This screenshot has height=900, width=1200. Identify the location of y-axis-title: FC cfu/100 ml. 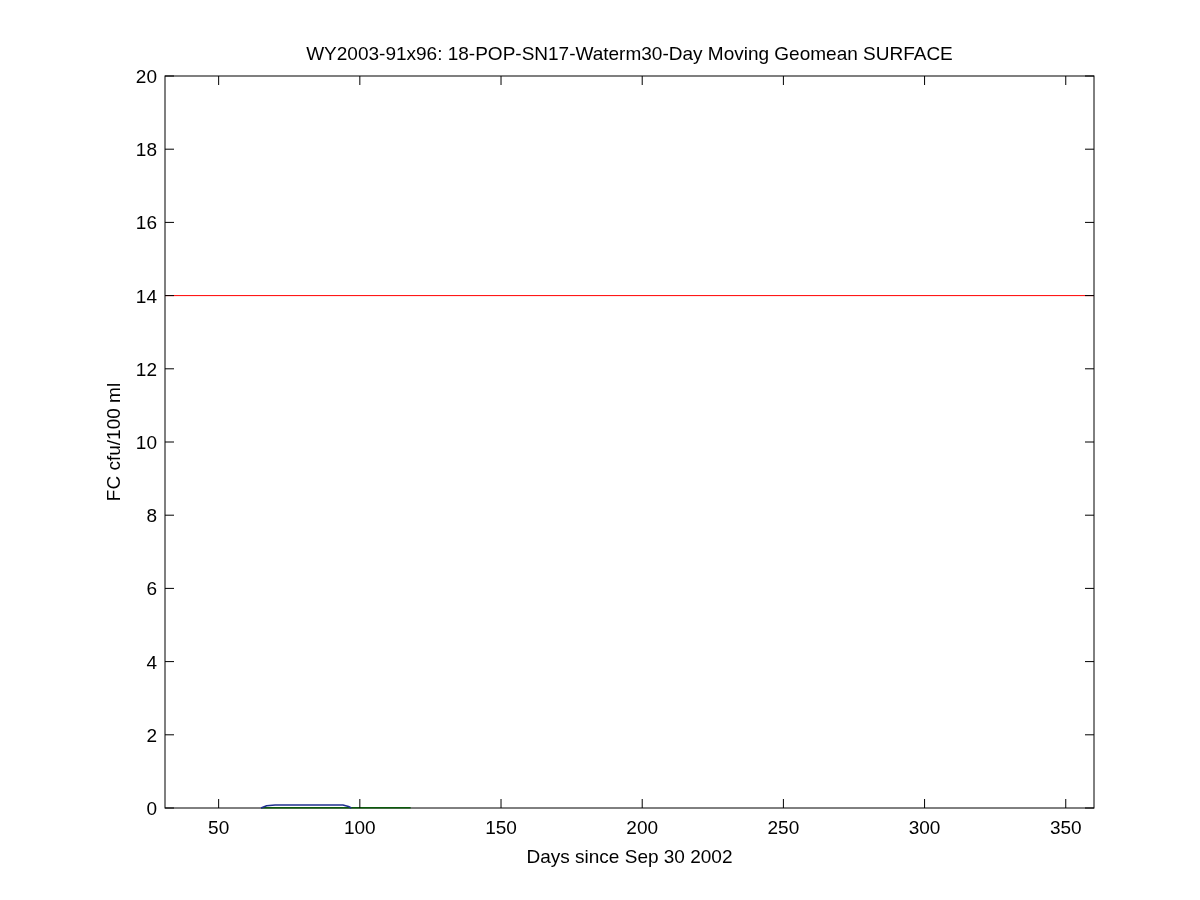
(113, 442).